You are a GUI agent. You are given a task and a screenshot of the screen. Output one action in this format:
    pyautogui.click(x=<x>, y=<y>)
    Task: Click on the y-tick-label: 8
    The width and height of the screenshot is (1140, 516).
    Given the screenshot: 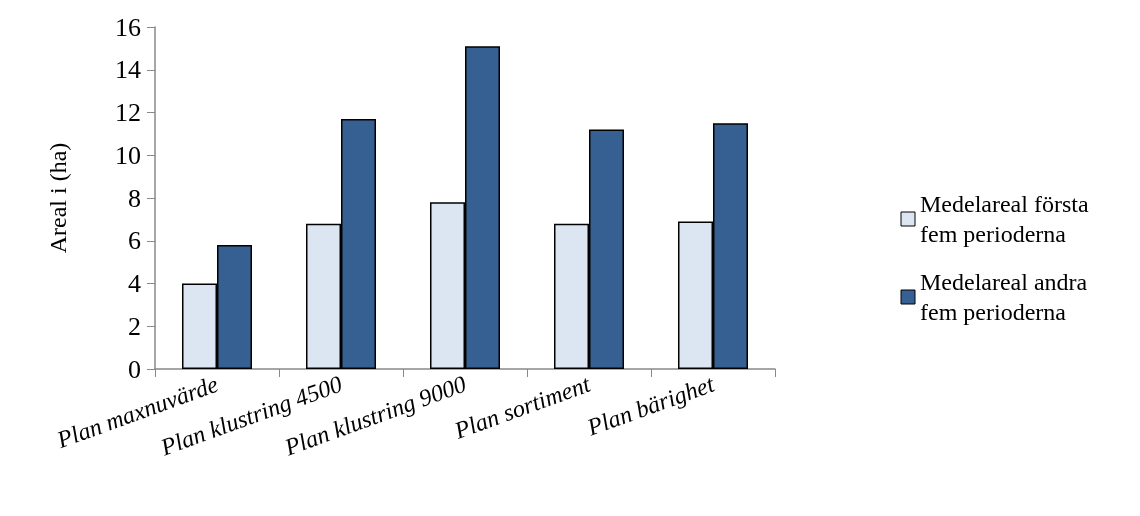 What is the action you would take?
    pyautogui.click(x=134, y=198)
    